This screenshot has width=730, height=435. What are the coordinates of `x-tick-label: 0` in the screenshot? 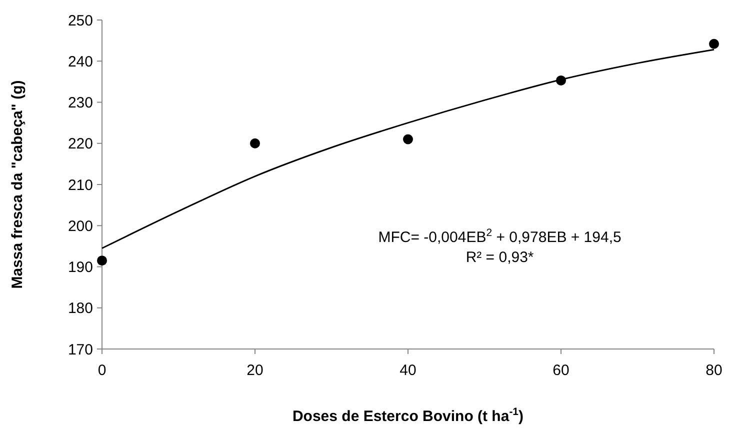 It's located at (102, 370).